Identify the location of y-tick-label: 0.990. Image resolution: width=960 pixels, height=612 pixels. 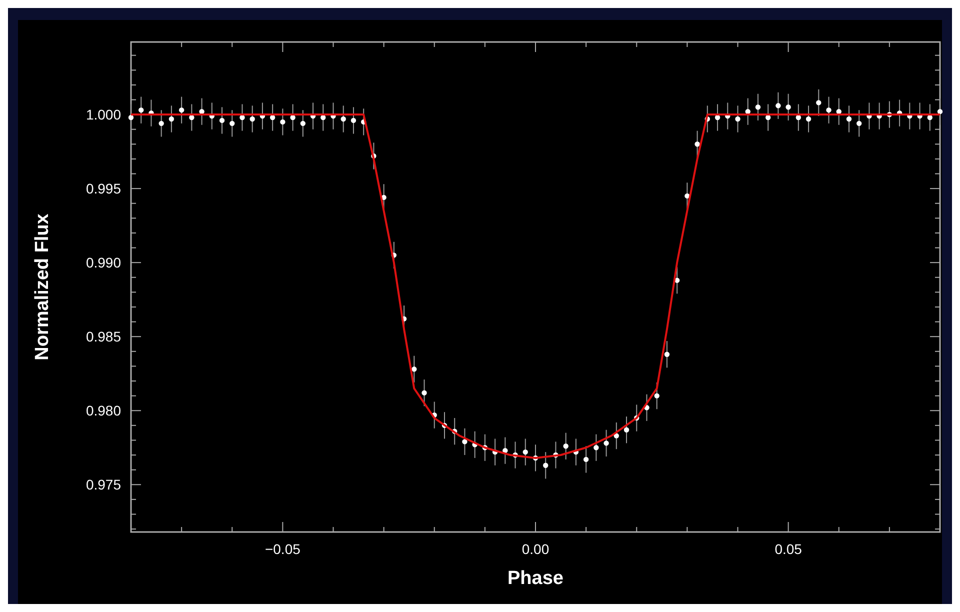
(104, 262).